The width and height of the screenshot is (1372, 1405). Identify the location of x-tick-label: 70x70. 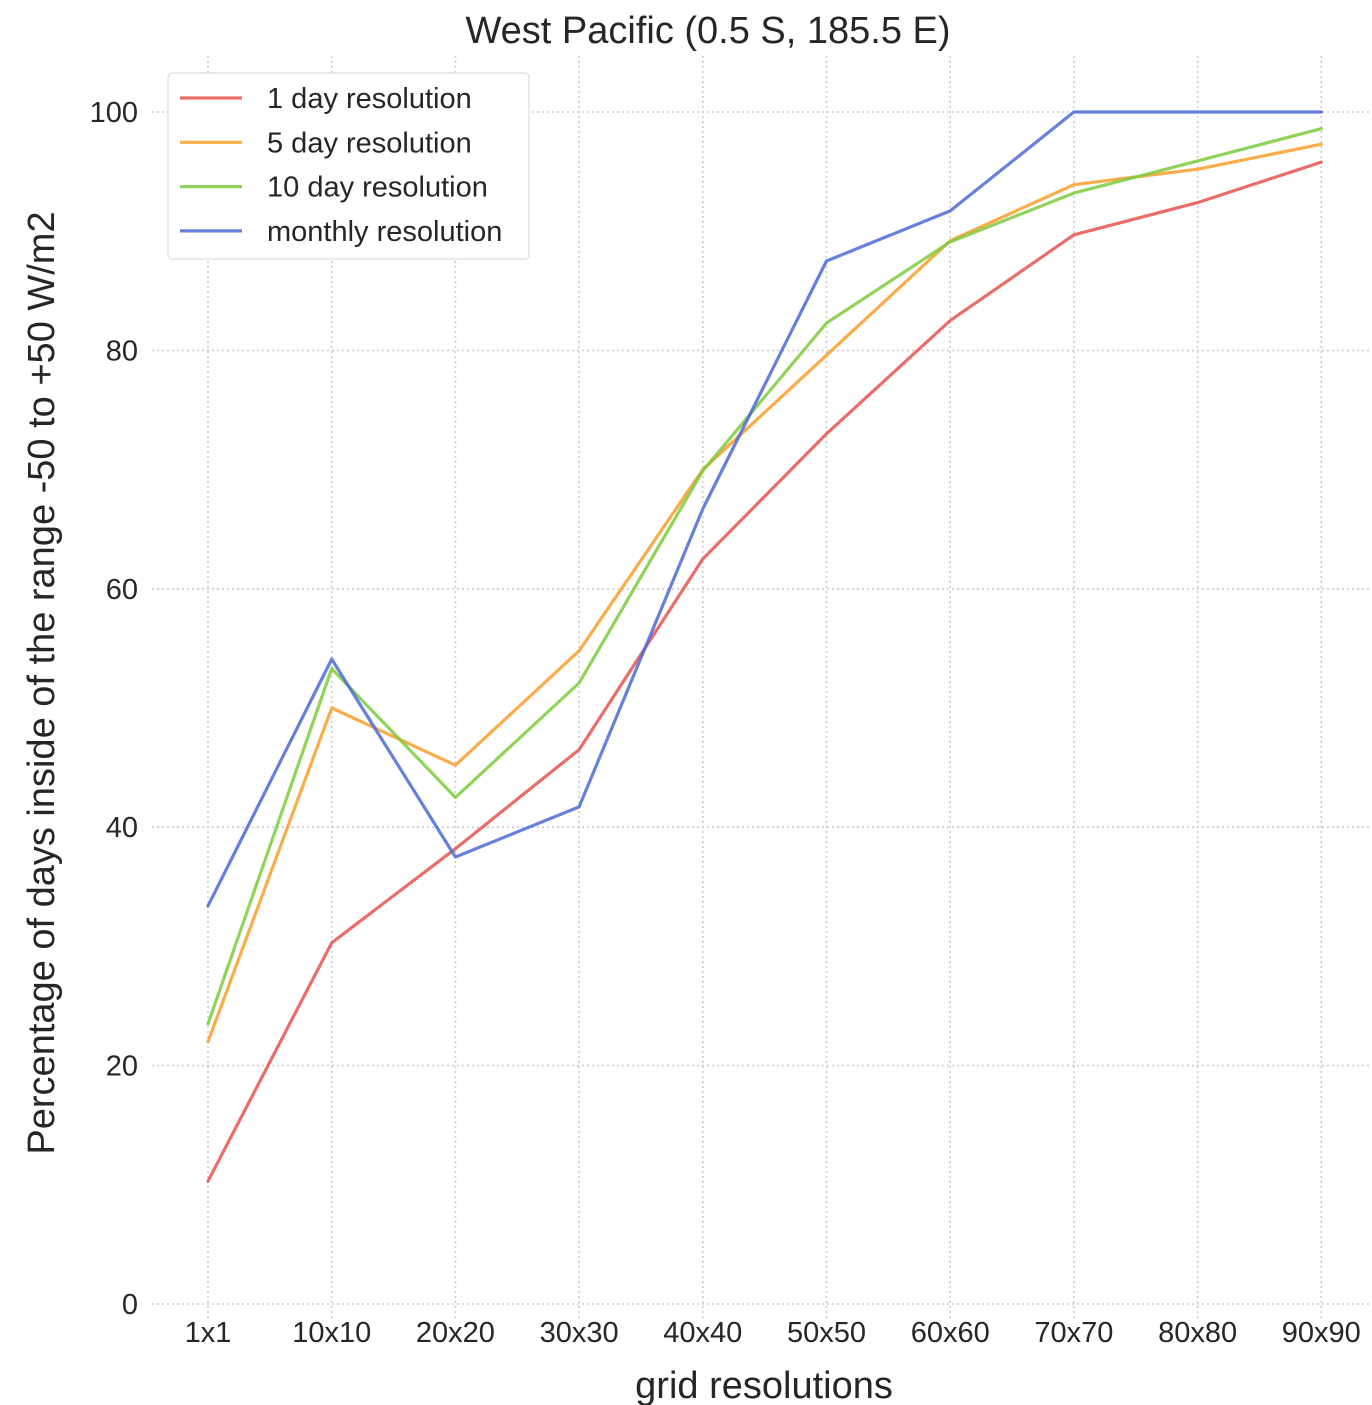
(1073, 1333).